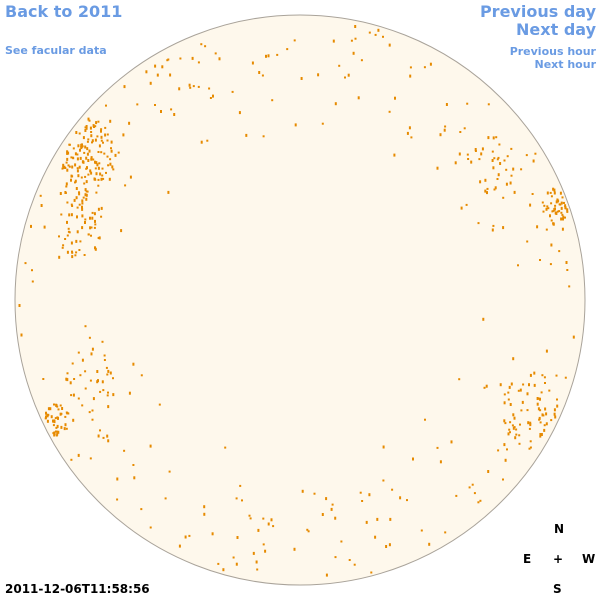 Image resolution: width=600 pixels, height=600 pixels. Describe the element at coordinates (556, 29) in the screenshot. I see `next-day-link: Next day` at that location.